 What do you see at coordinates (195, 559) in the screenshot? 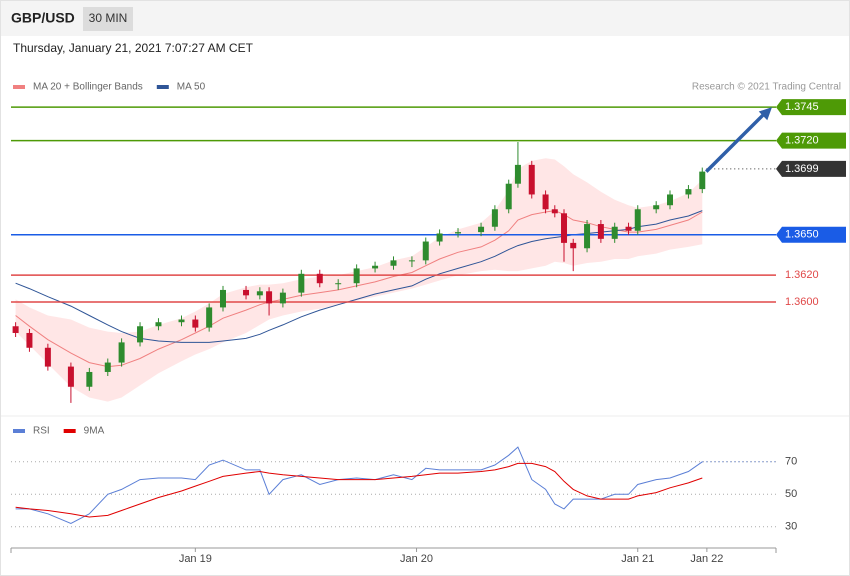
I see `x-tick-label: Jan 19` at bounding box center [195, 559].